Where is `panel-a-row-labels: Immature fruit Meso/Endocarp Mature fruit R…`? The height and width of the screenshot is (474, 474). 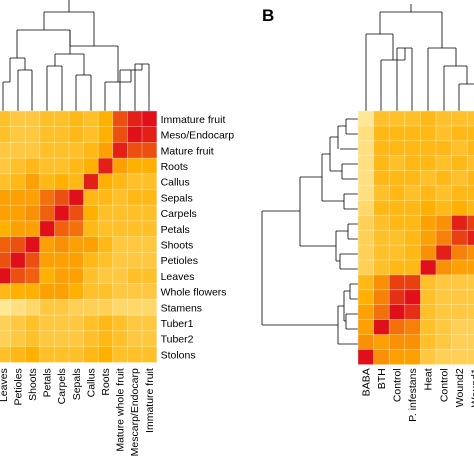 panel-a-row-labels: Immature fruit Meso/Endocarp Mature fruit R… is located at coordinates (198, 238).